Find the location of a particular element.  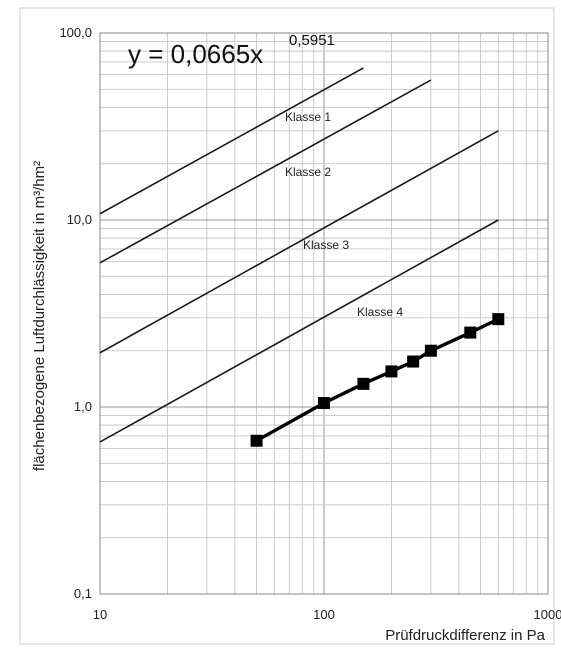

y-tick-label: 0,1 is located at coordinates (83, 593).